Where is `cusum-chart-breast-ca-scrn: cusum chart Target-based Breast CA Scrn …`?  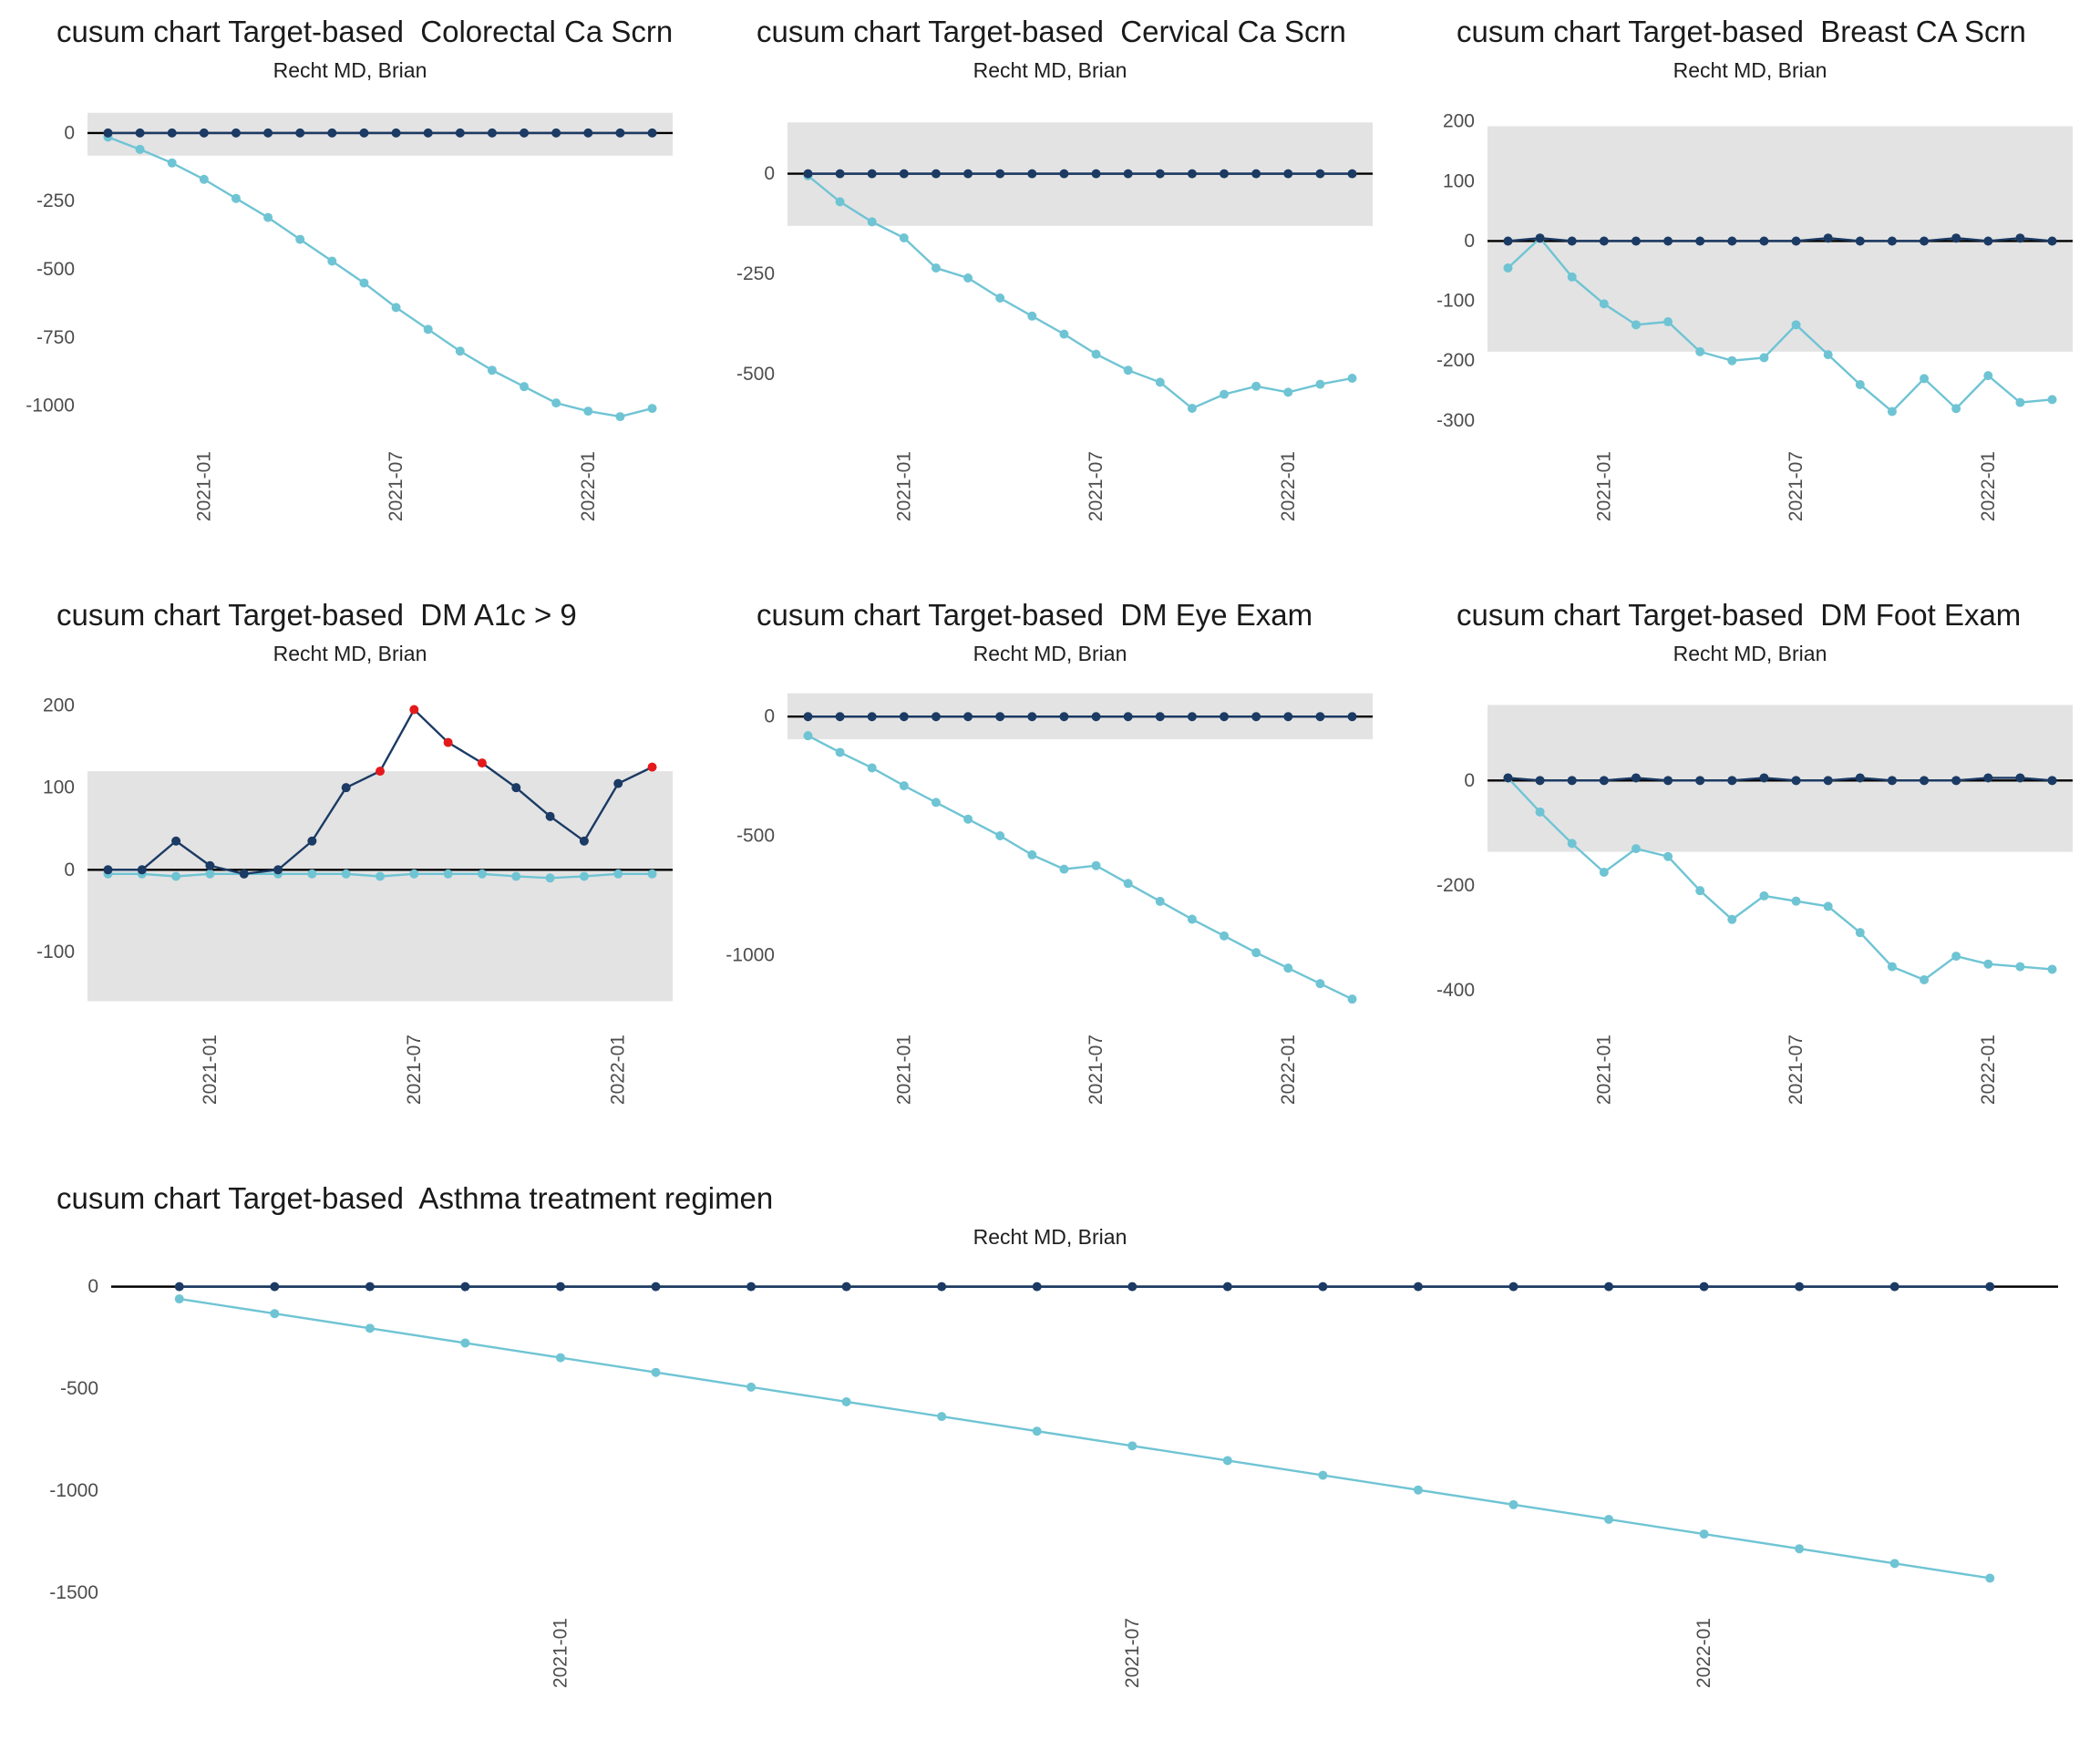 cusum-chart-breast-ca-scrn: cusum chart Target-based Breast CA Scrn … is located at coordinates (1750, 291).